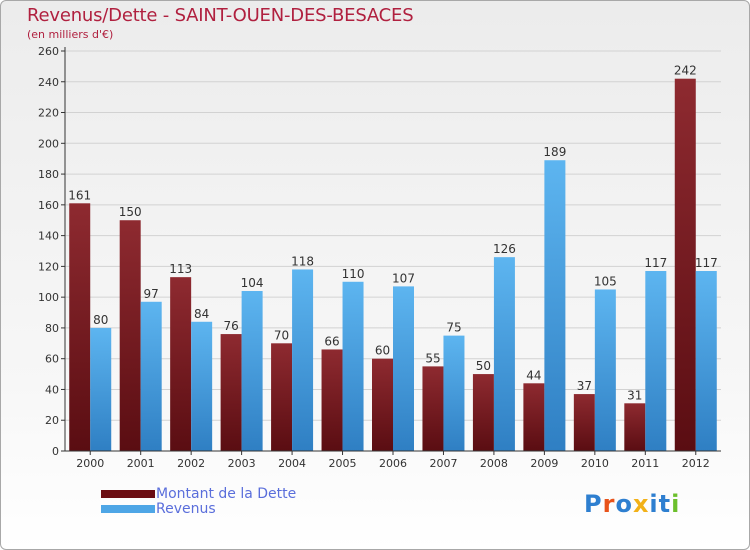 The height and width of the screenshot is (550, 750). Describe the element at coordinates (48, 143) in the screenshot. I see `y-tick-label: 200` at that location.